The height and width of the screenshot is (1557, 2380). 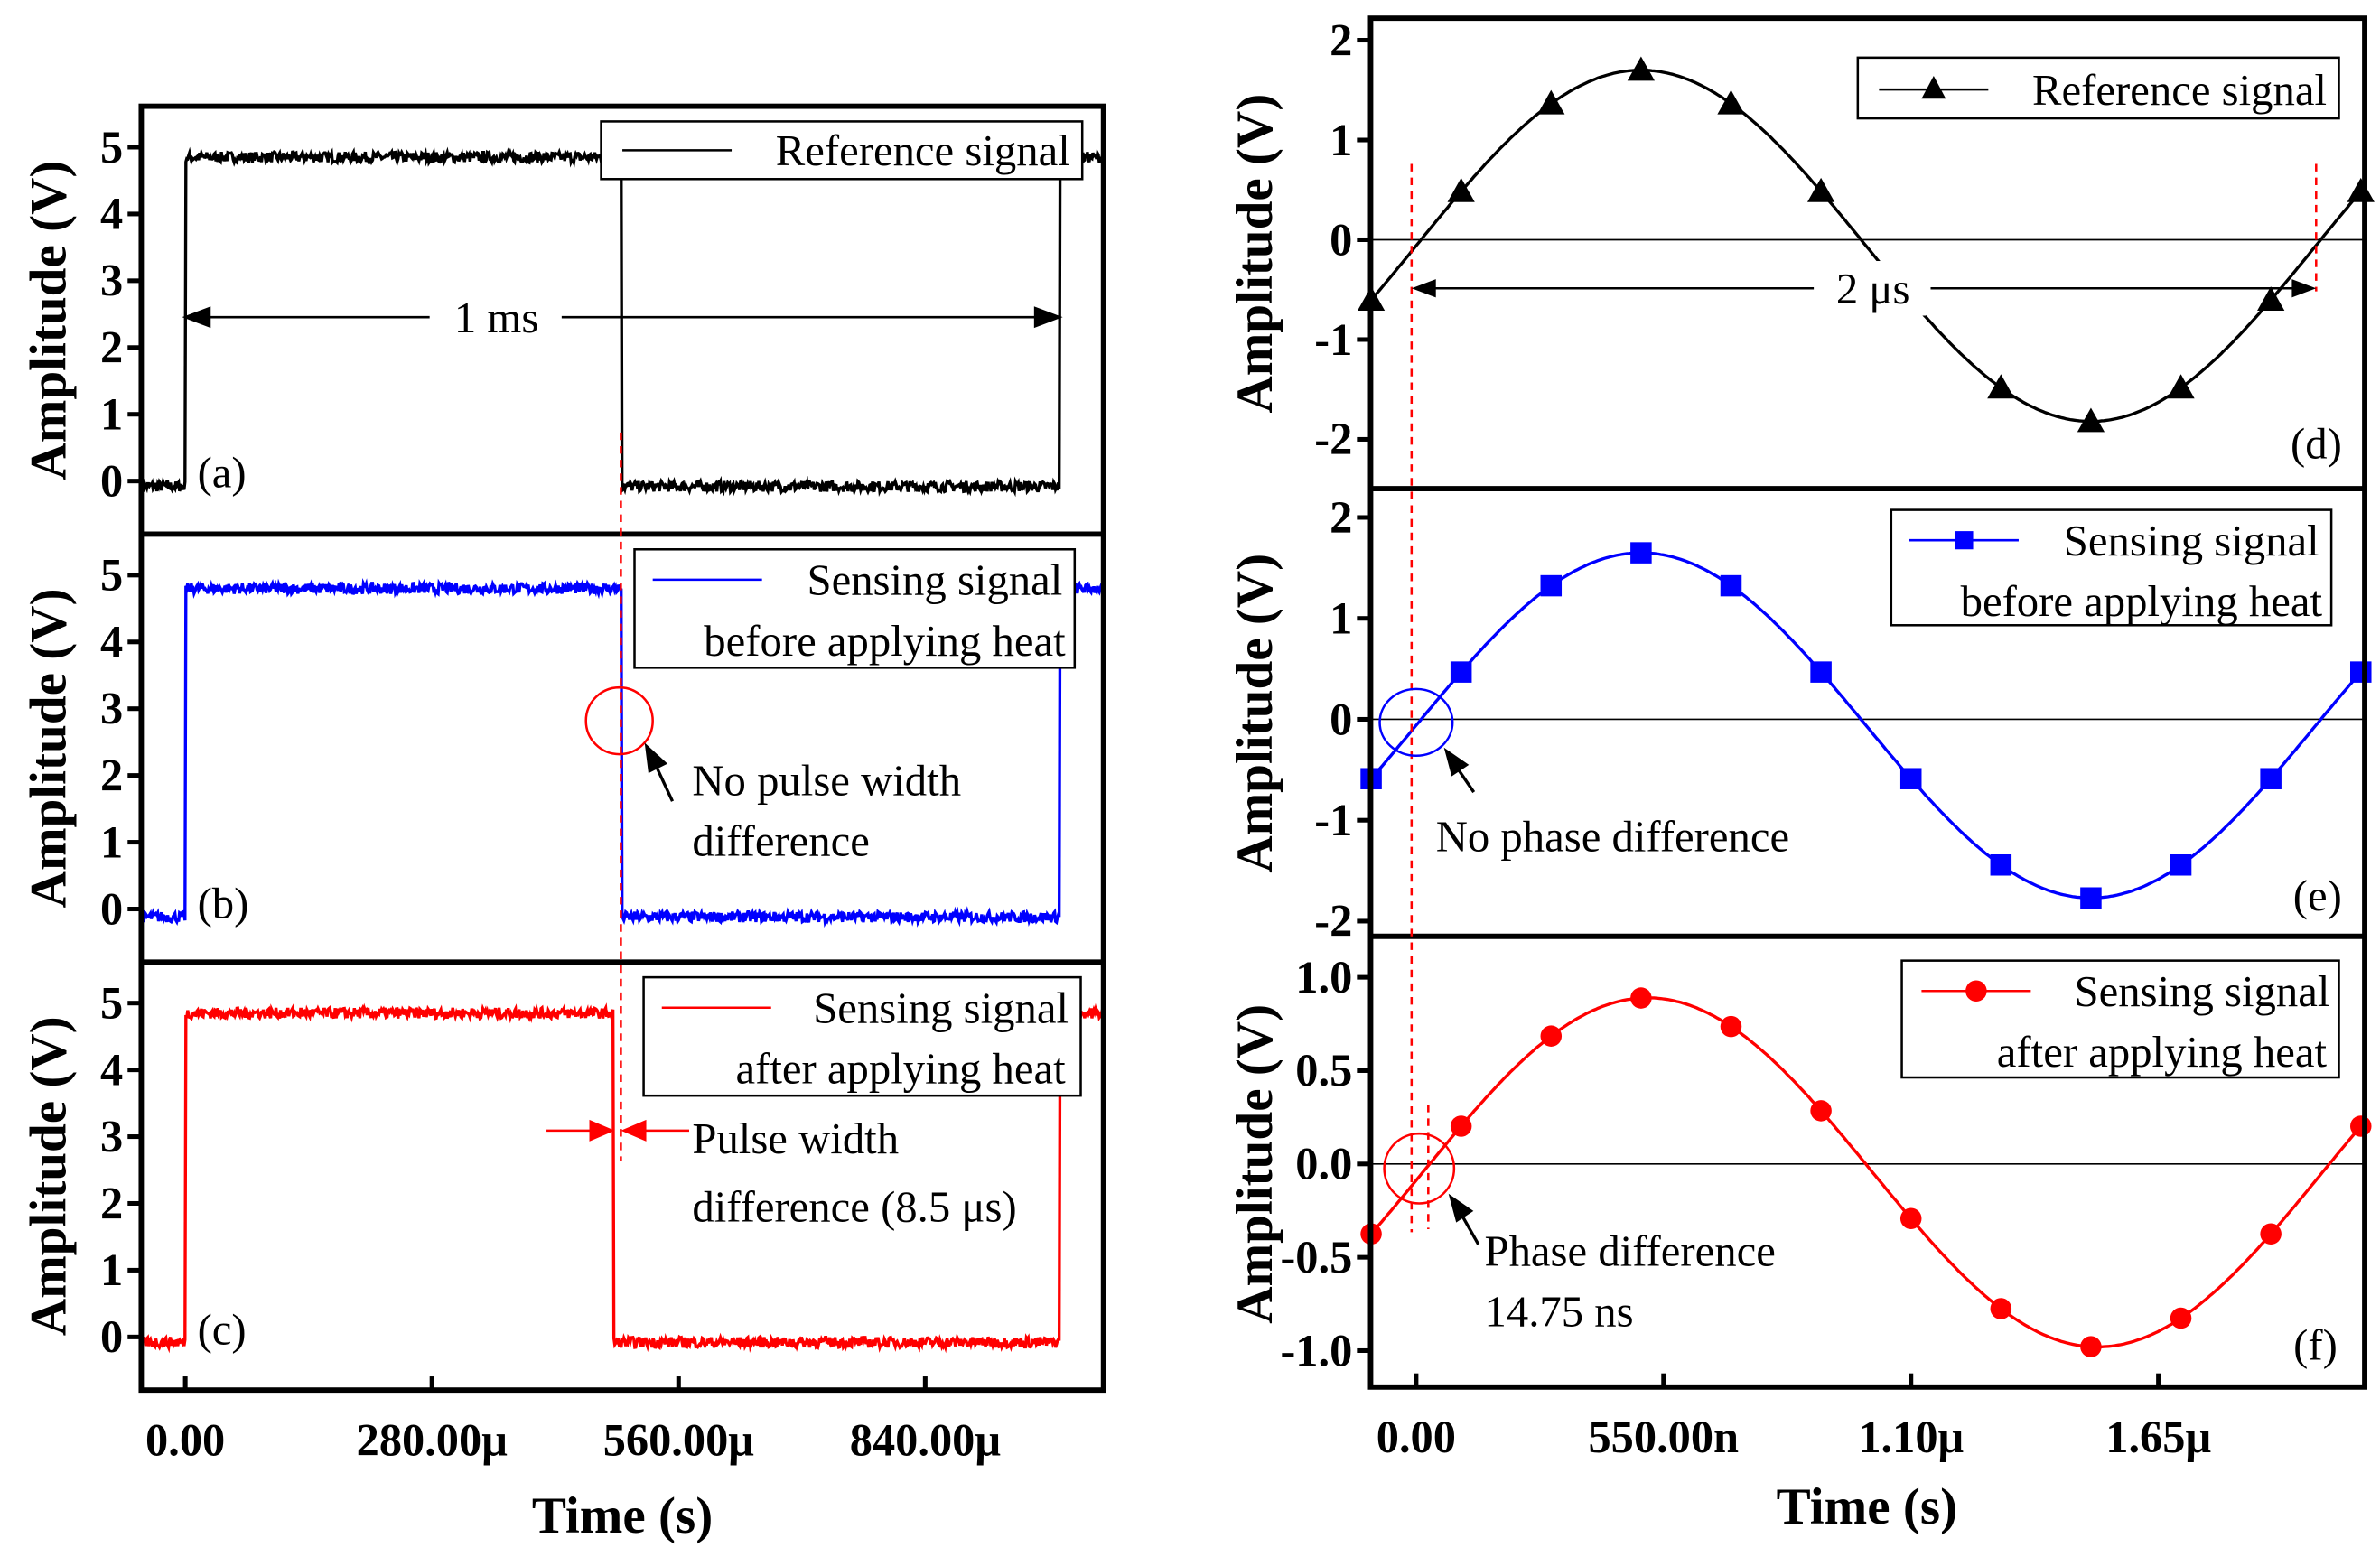 I want to click on no-phase-circle, so click(x=1416, y=722).